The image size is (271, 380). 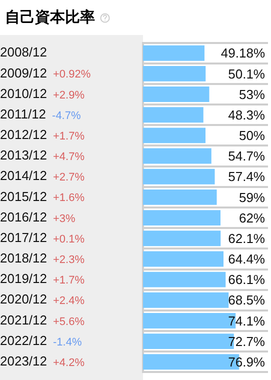 I want to click on y-tick-label: 2017/12, so click(x=23, y=237).